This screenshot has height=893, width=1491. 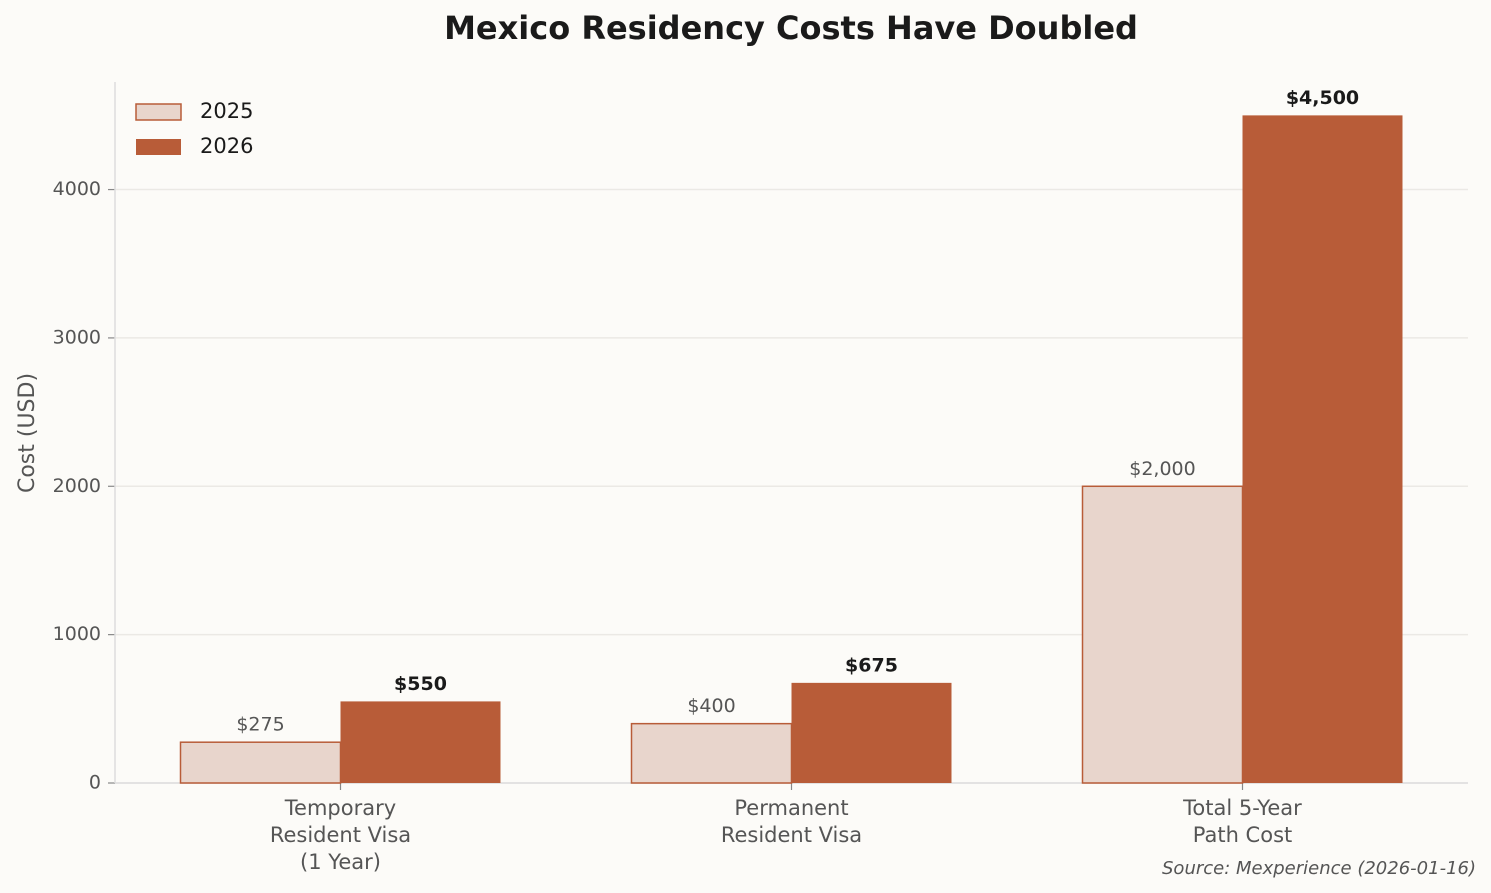 What do you see at coordinates (711, 706) in the screenshot?
I see `value-label: $400` at bounding box center [711, 706].